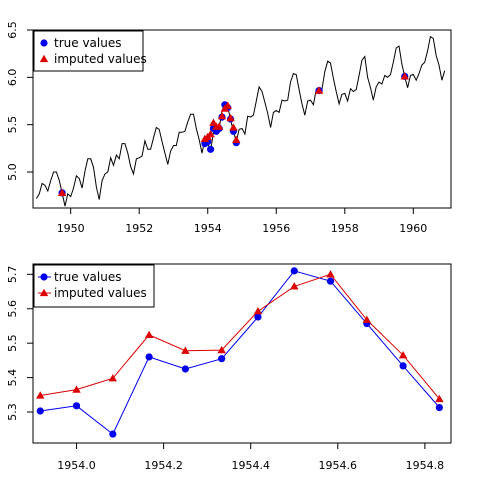 This screenshot has height=480, width=480. I want to click on y-tick-label: 5.7, so click(12, 275).